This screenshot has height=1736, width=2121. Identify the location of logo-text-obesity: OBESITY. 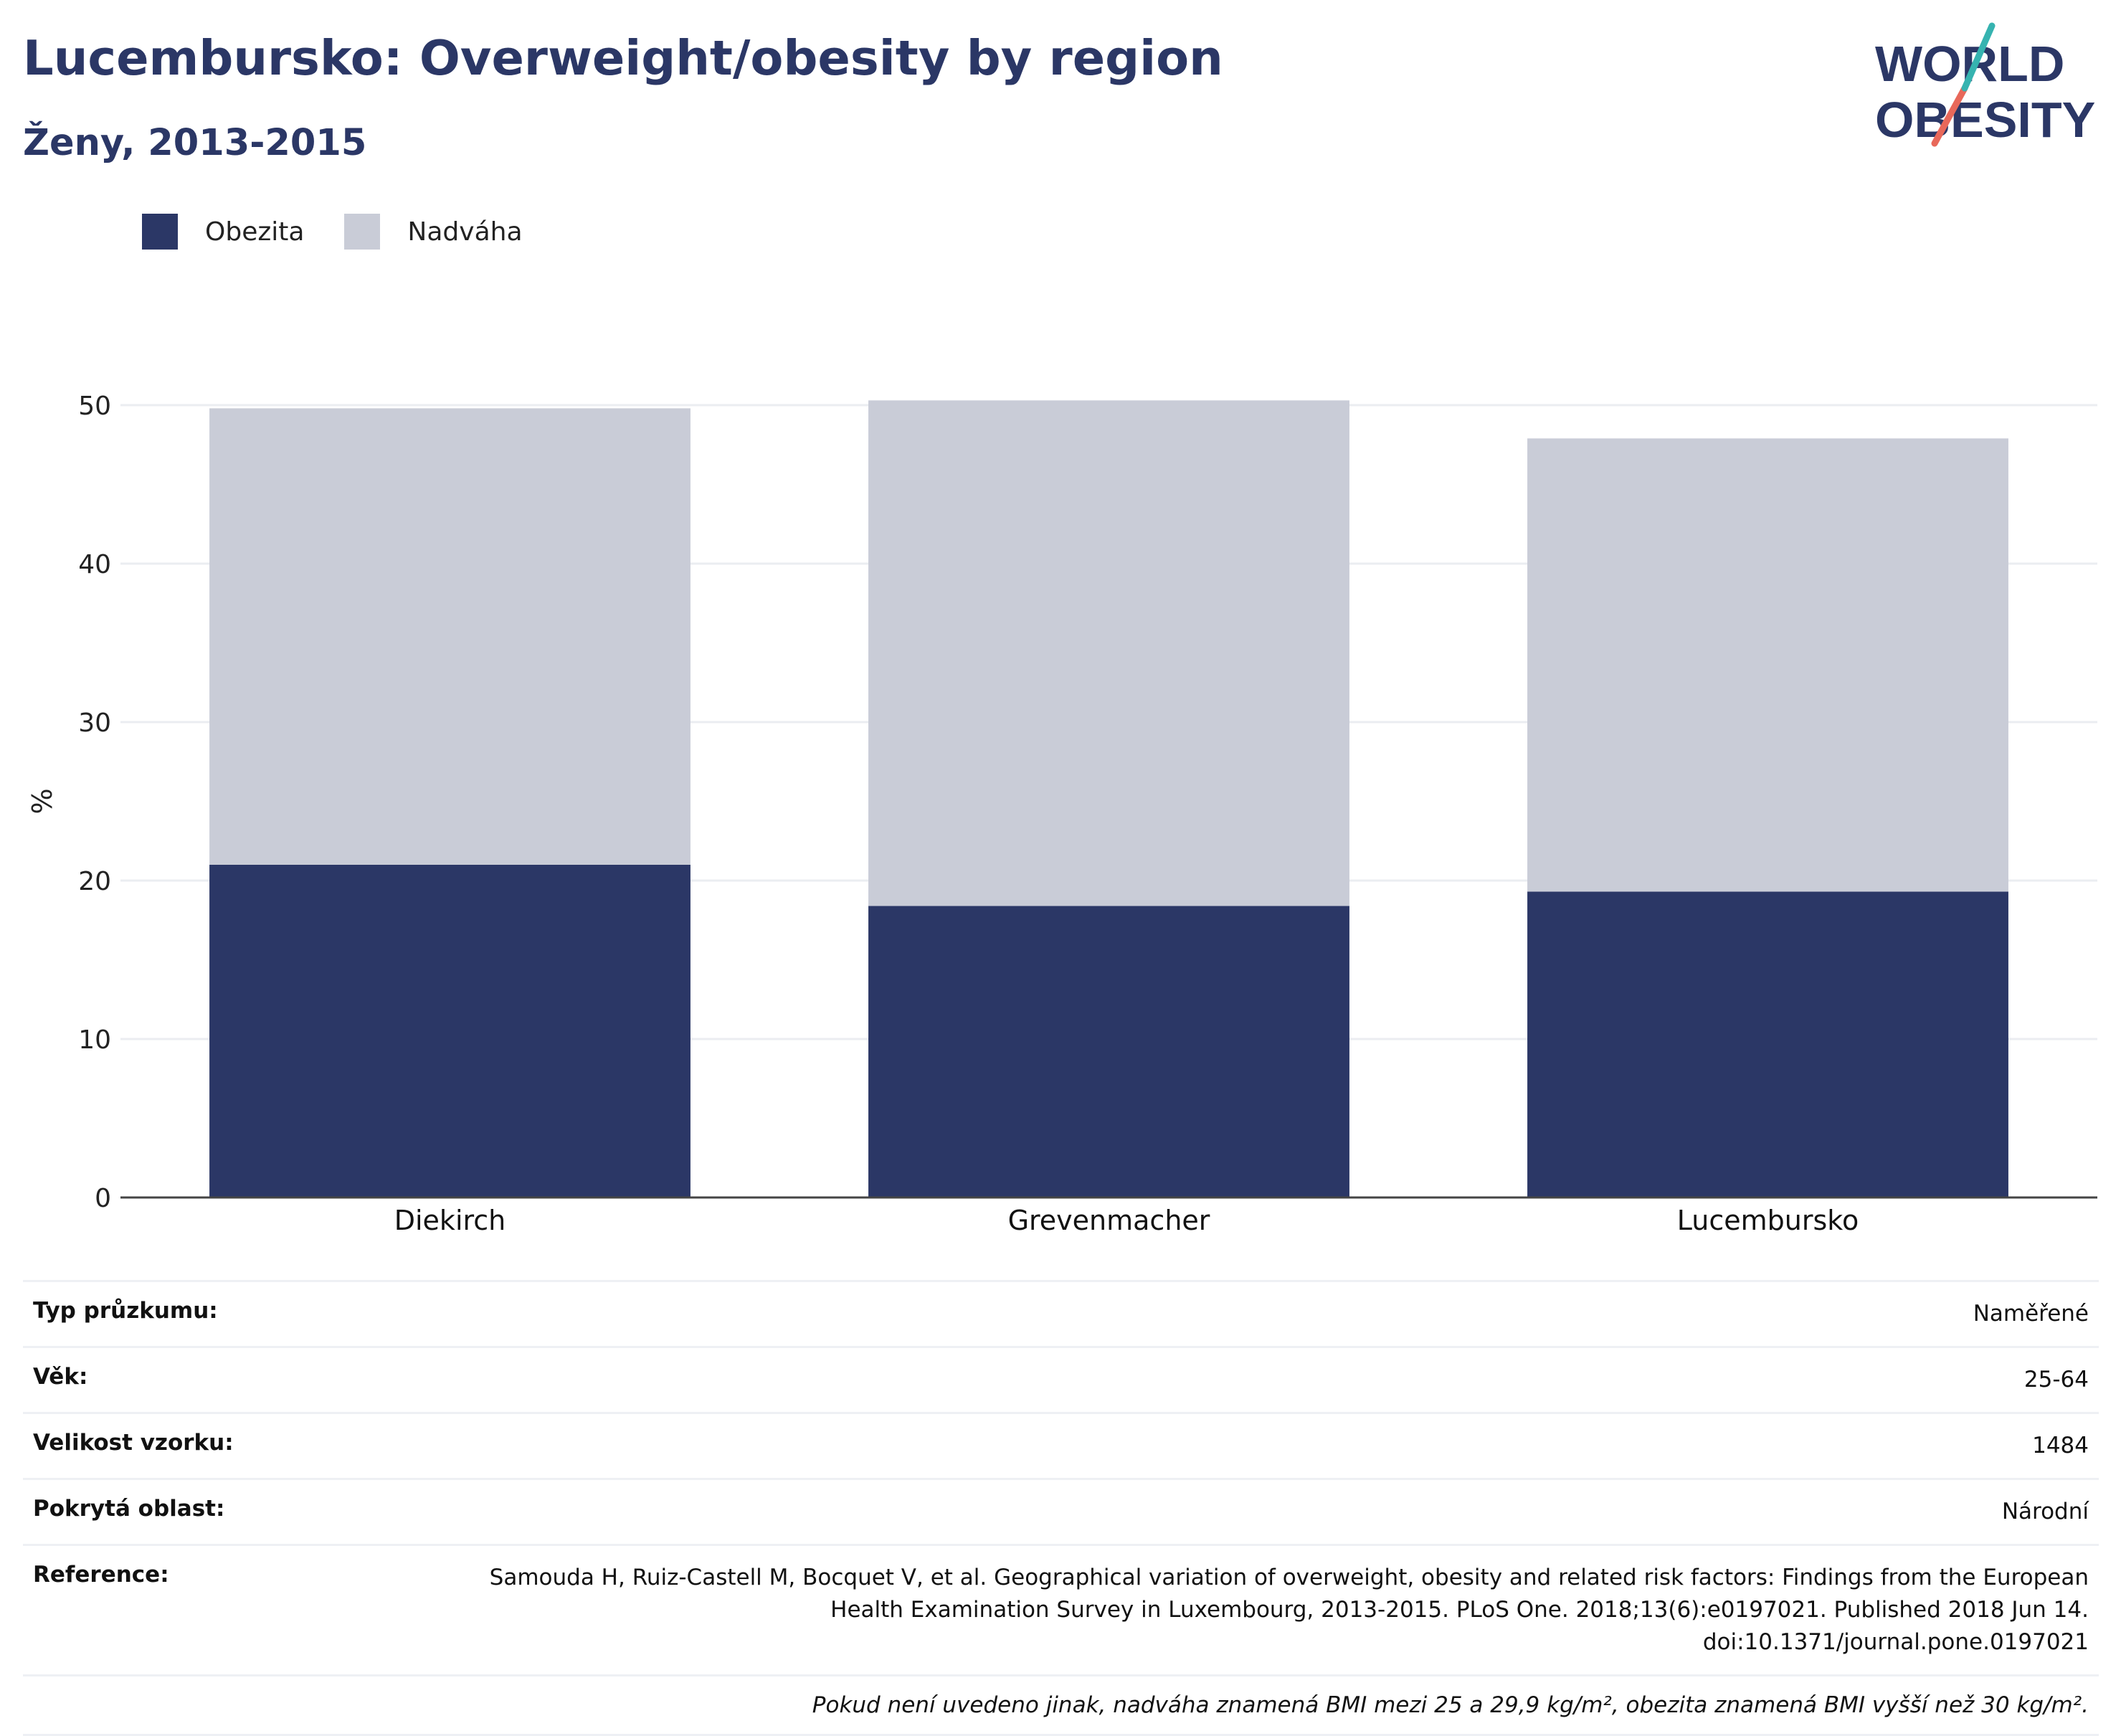
(1985, 120).